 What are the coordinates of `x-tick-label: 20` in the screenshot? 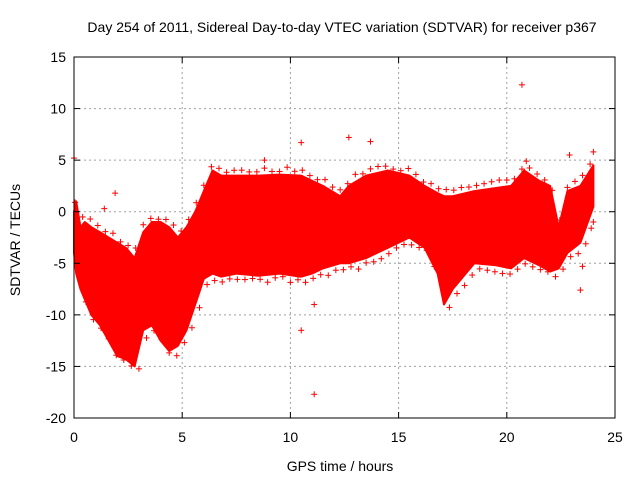 It's located at (507, 437).